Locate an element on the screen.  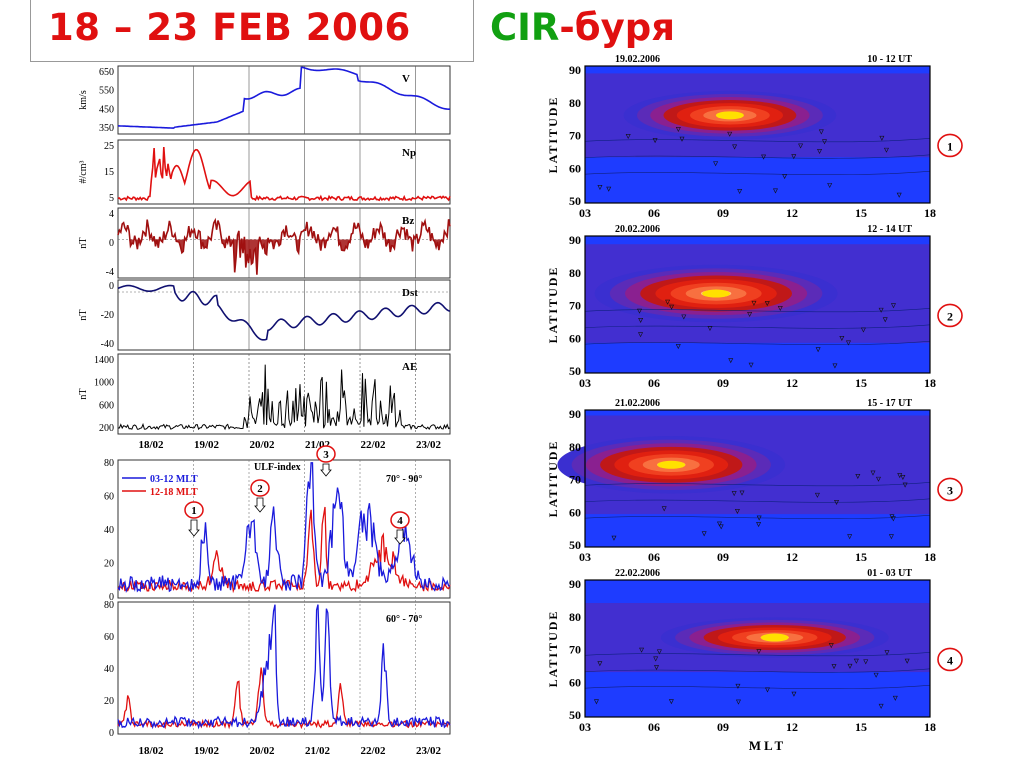
map-ut: 01 - 03 UT is located at coordinates (889, 573).